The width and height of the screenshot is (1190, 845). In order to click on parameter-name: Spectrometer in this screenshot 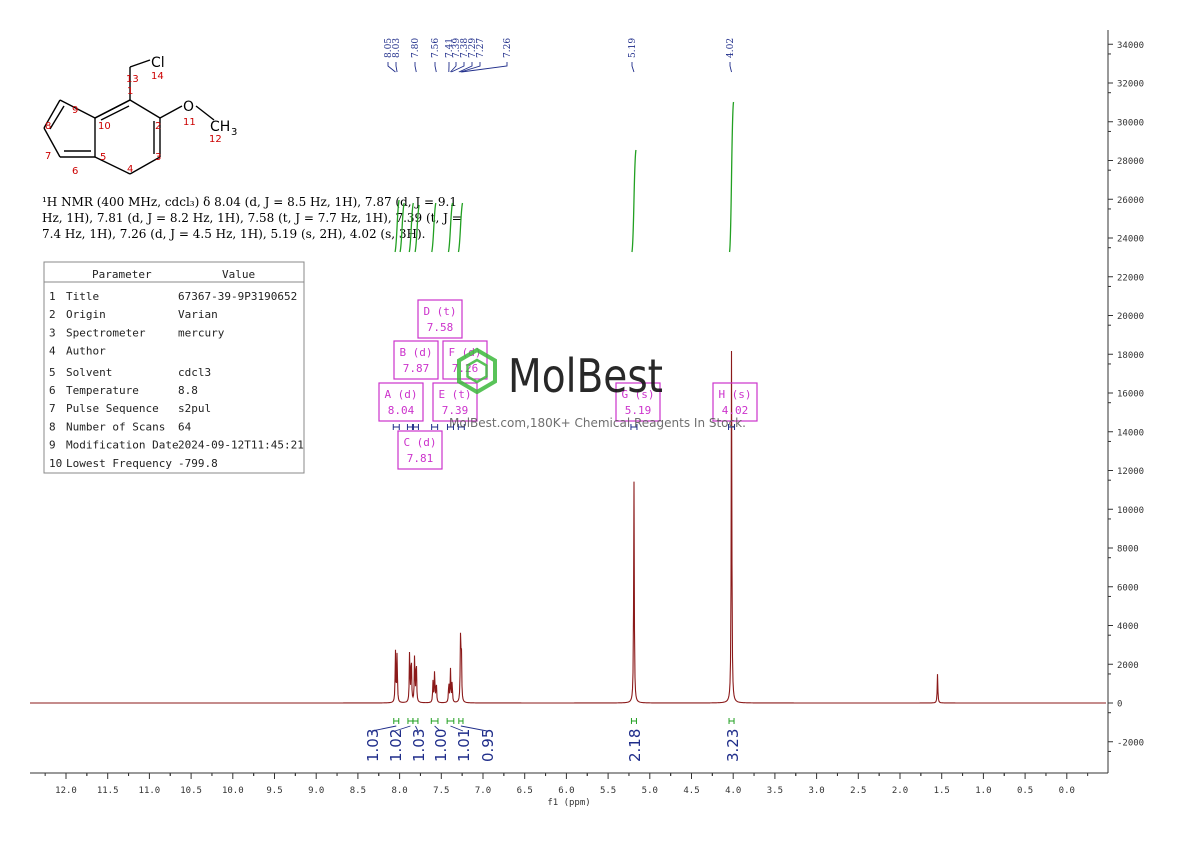, I will do `click(106, 332)`.